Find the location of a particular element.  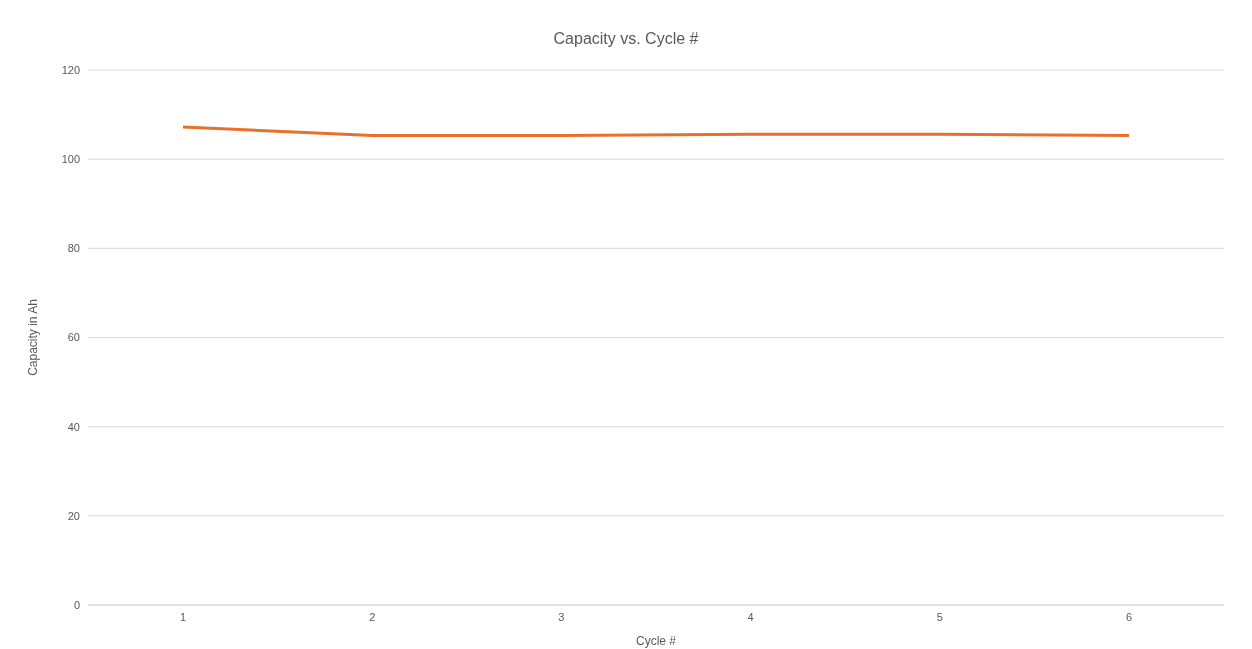

y-axis-title: Capacity in Ah is located at coordinates (33, 337).